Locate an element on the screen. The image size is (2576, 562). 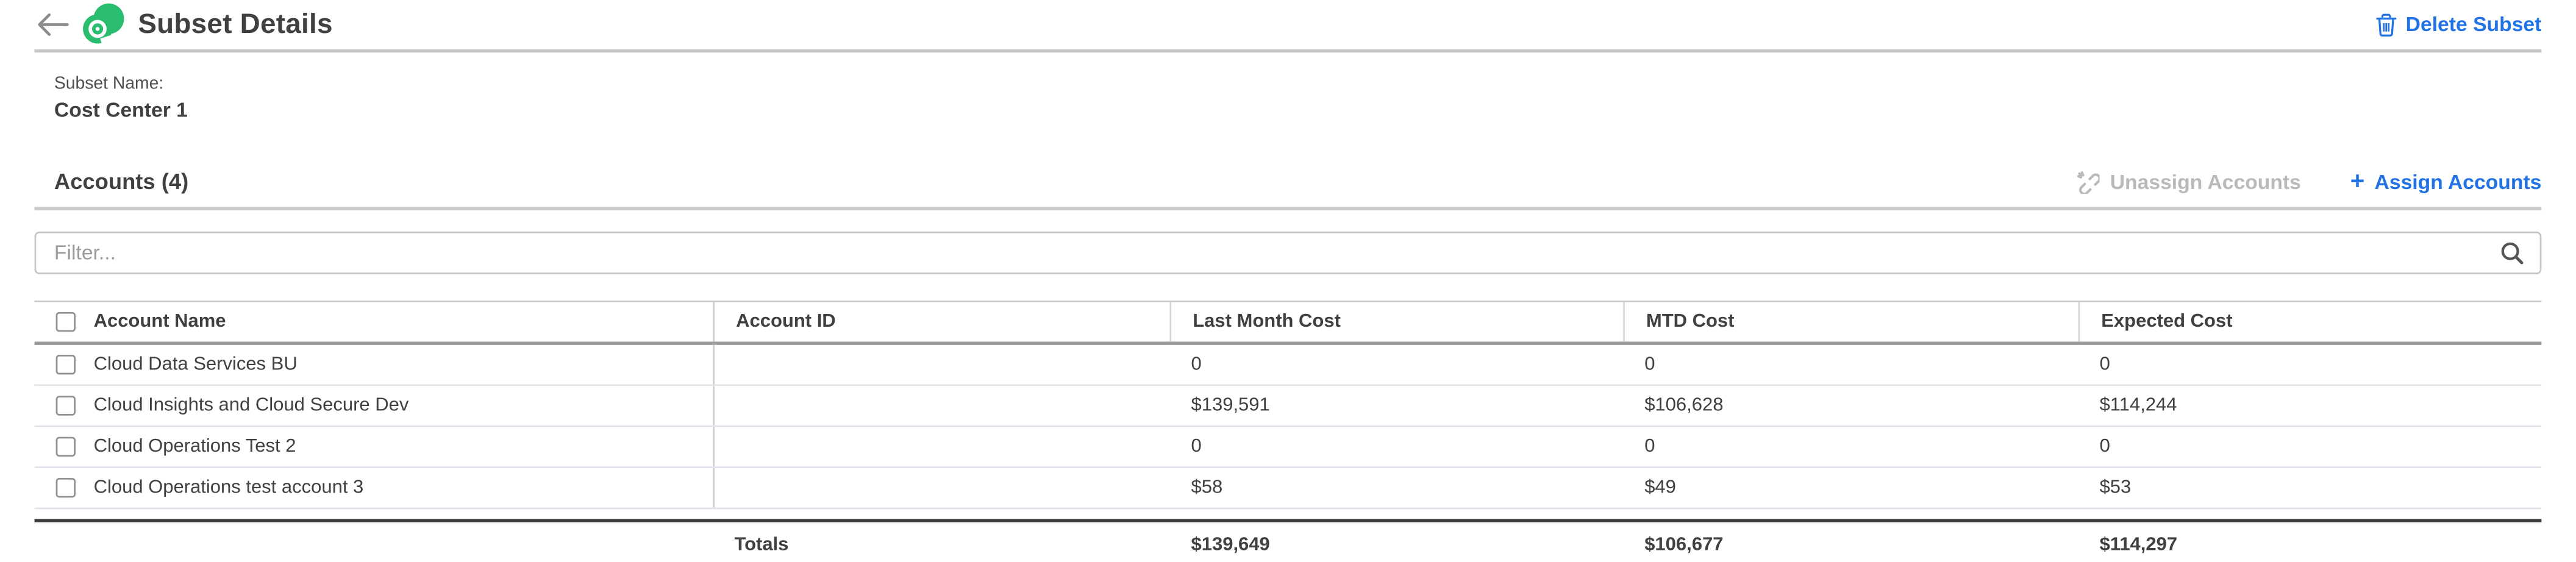
unassign-accounts-button: Unassign Accounts is located at coordinates (2188, 181).